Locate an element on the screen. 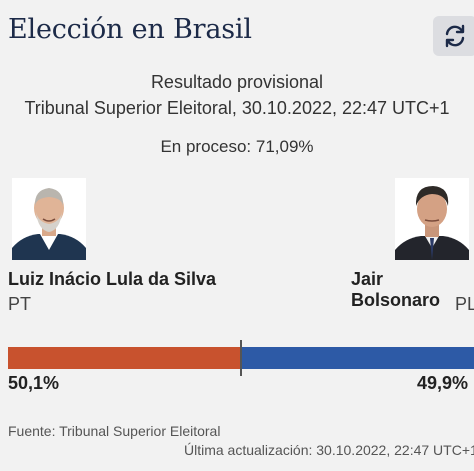 The image size is (474, 471). candidate-party-bolsonaro: PL is located at coordinates (464, 304).